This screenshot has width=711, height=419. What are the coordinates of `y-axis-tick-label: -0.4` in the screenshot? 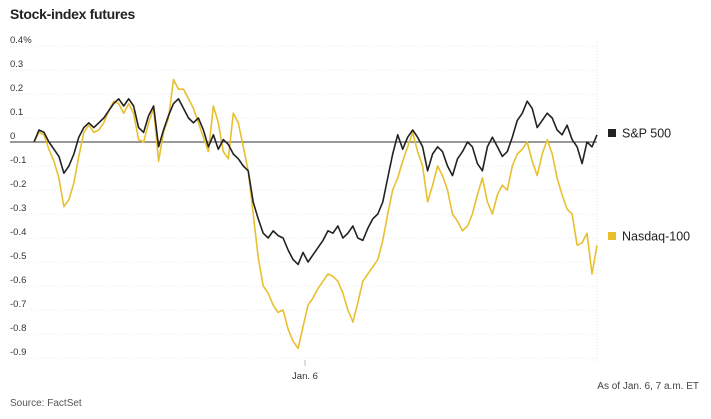 It's located at (18, 232).